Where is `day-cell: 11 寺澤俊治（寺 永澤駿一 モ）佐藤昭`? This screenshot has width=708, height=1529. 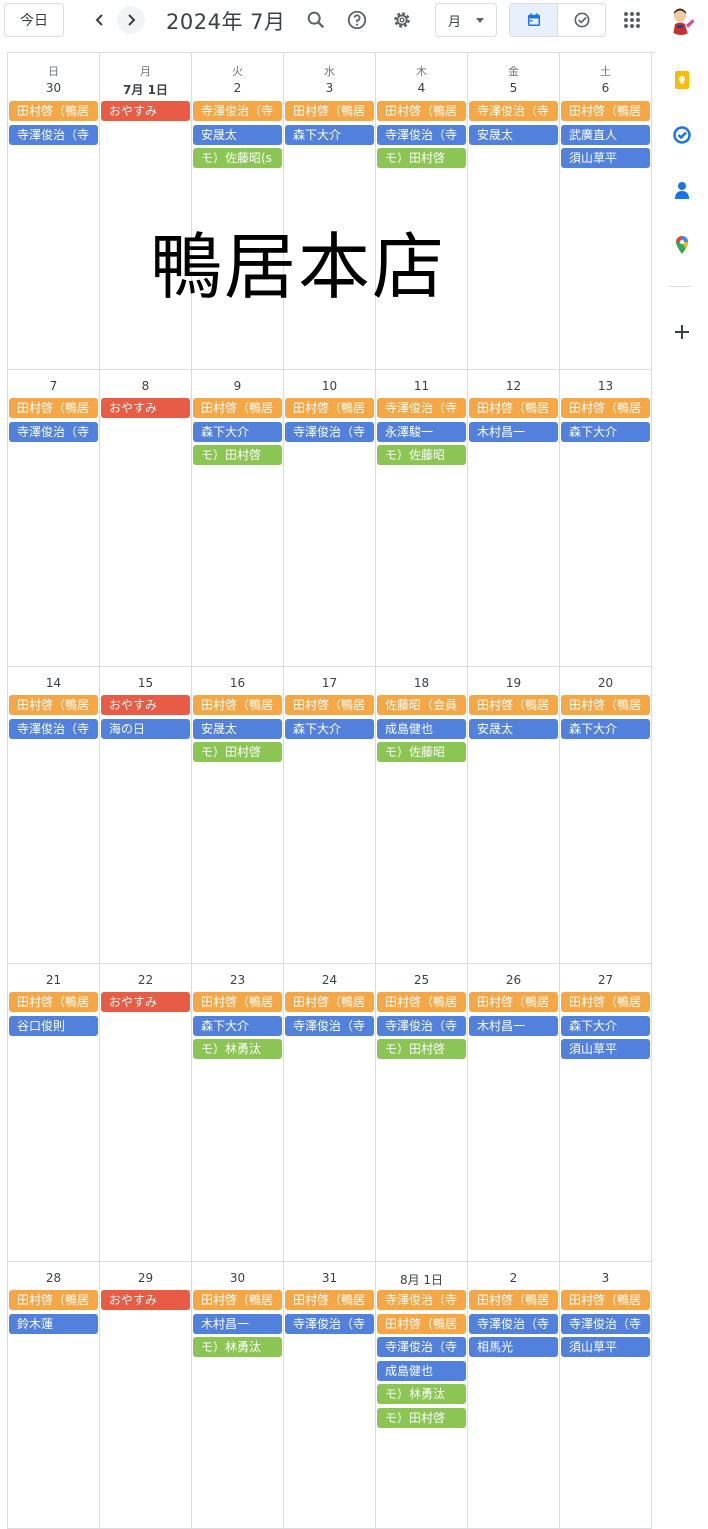
day-cell: 11 寺澤俊治（寺 永澤駿一 モ）佐藤昭 is located at coordinates (422, 518).